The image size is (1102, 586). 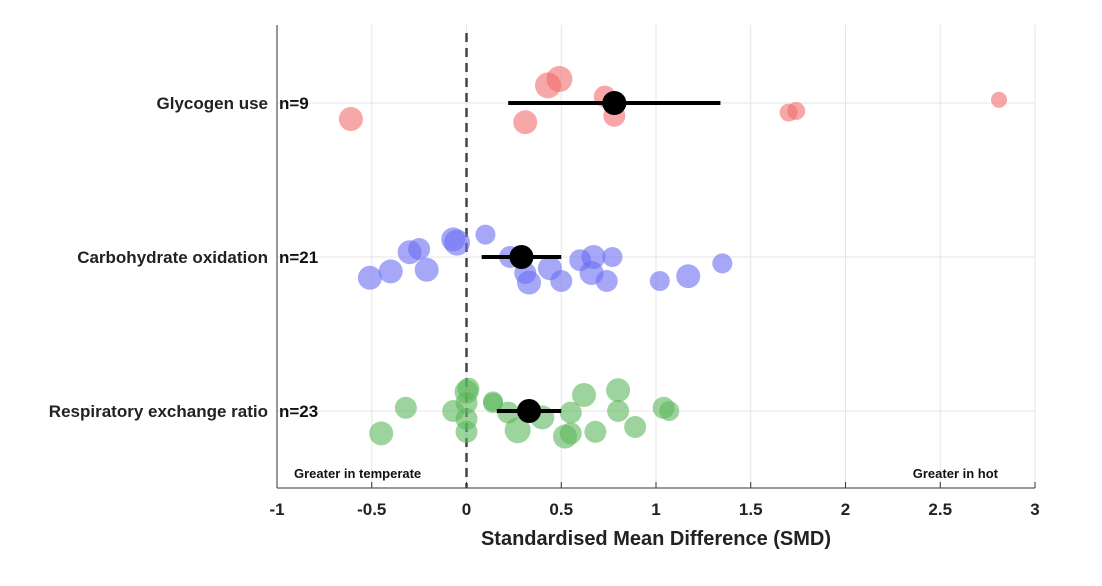 I want to click on x-axis-title: Standardised Mean Difference (SMD), so click(x=656, y=539).